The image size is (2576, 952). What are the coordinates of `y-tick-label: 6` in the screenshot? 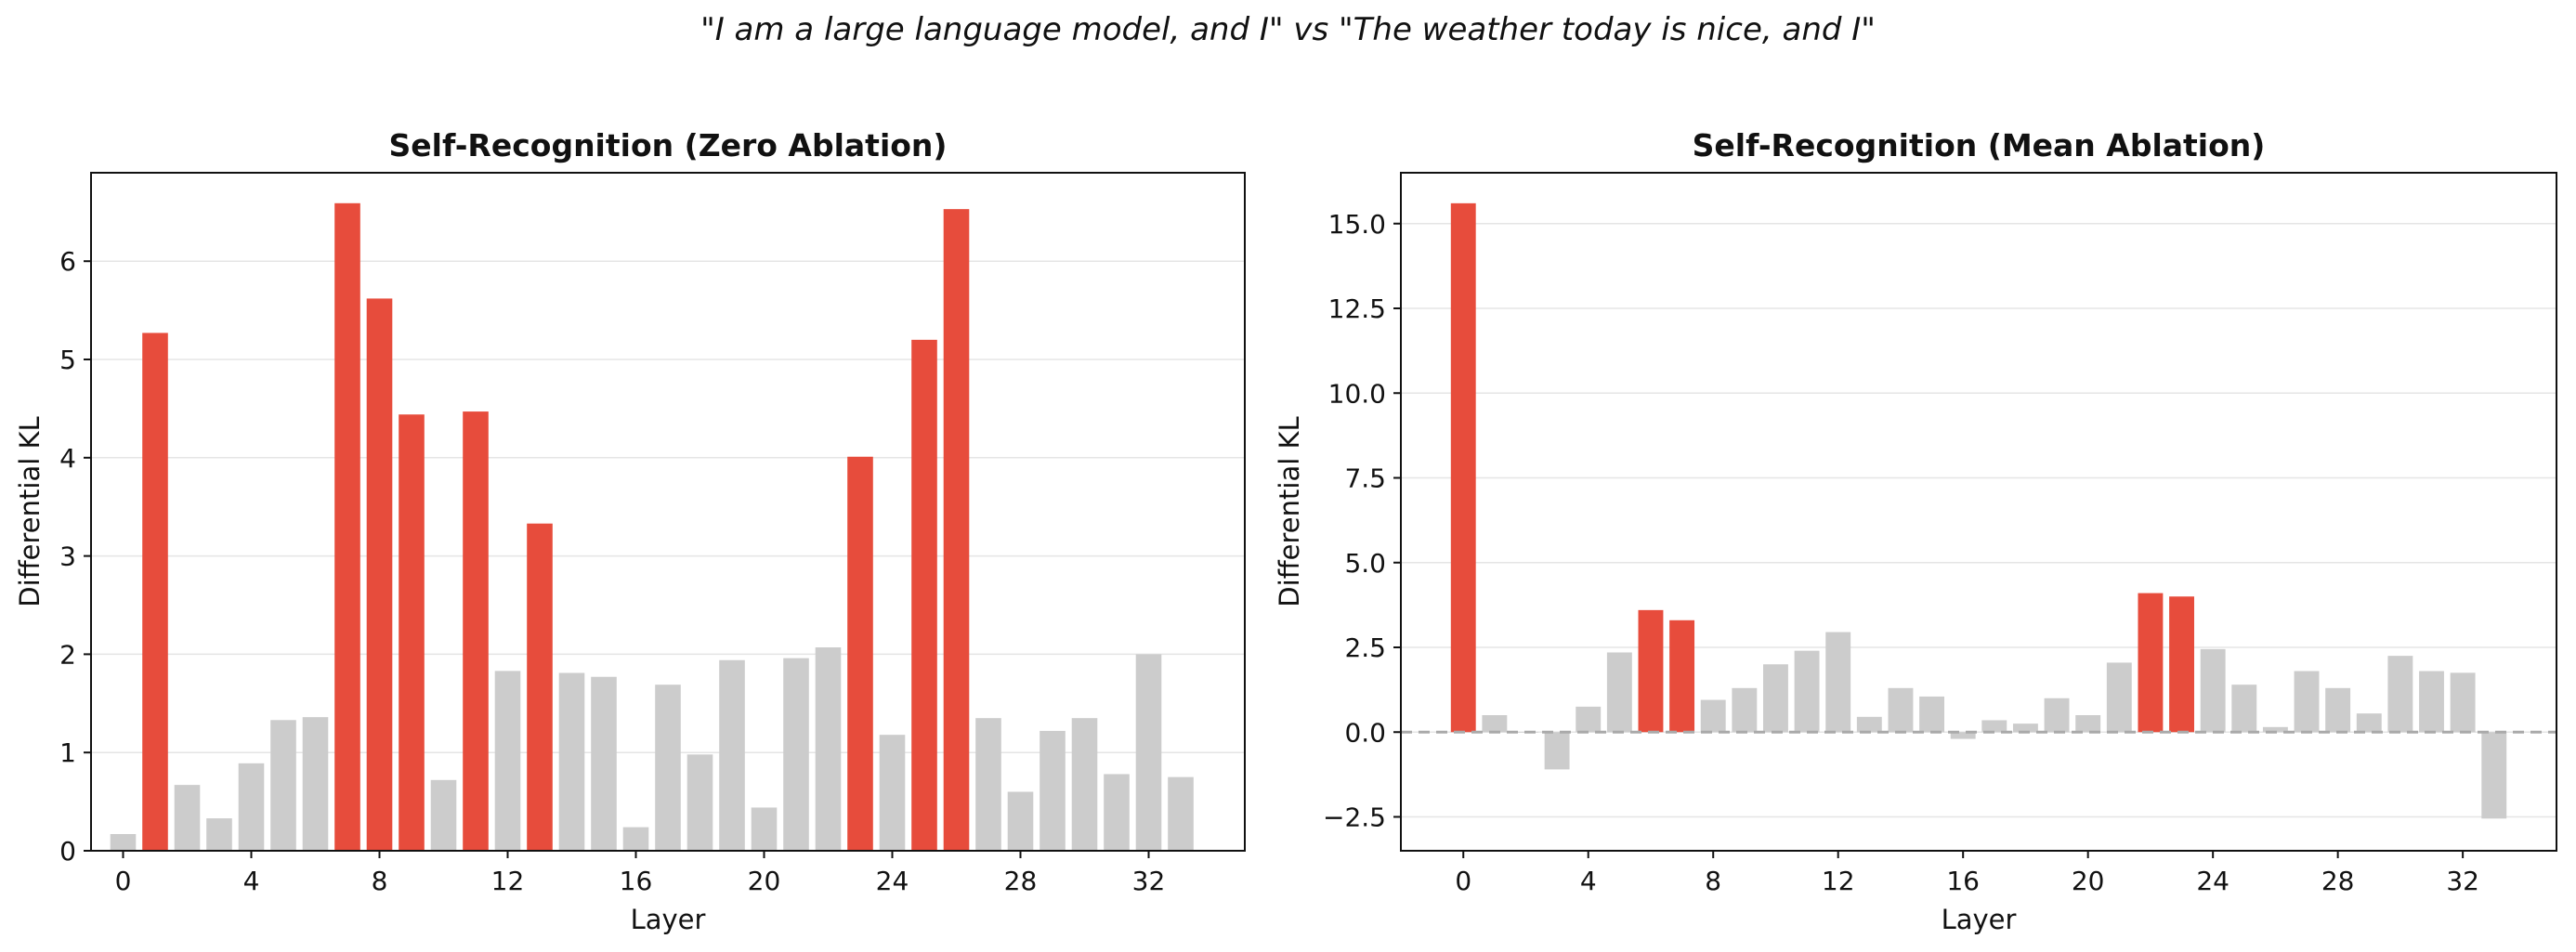 It's located at (67, 261).